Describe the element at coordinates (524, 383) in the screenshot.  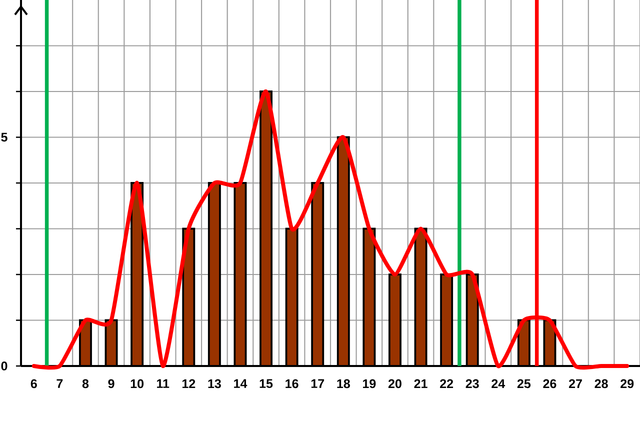
I see `x-tick-label: 25` at that location.